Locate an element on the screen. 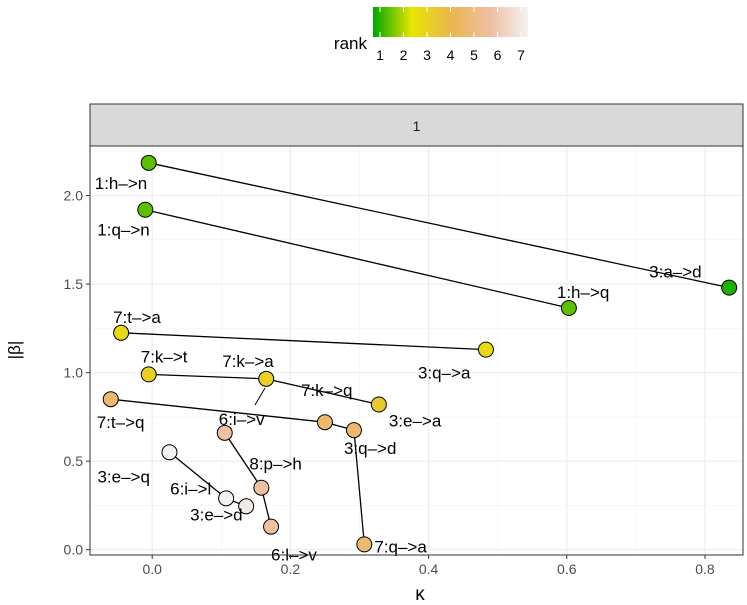 This screenshot has height=605, width=747. y-tick-label: 0.5 is located at coordinates (74, 461).